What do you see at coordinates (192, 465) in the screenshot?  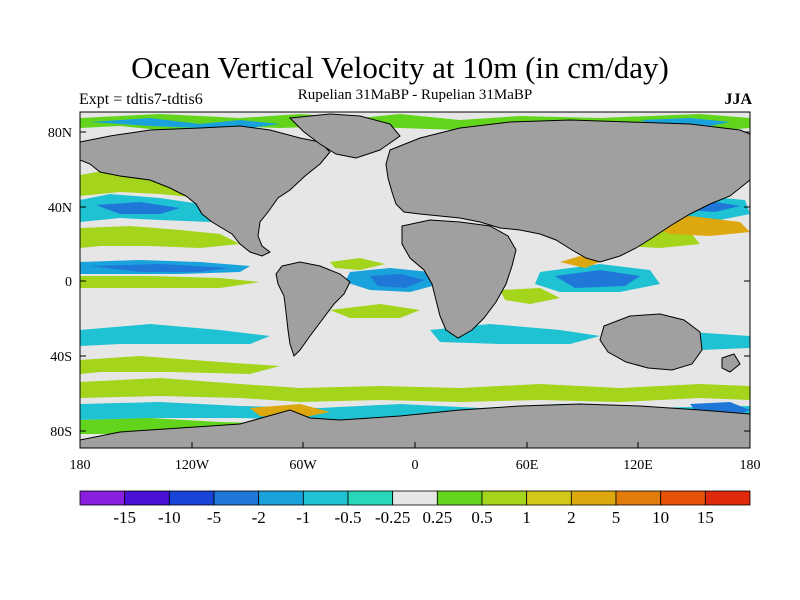 I see `lon-label-120w: 120W` at bounding box center [192, 465].